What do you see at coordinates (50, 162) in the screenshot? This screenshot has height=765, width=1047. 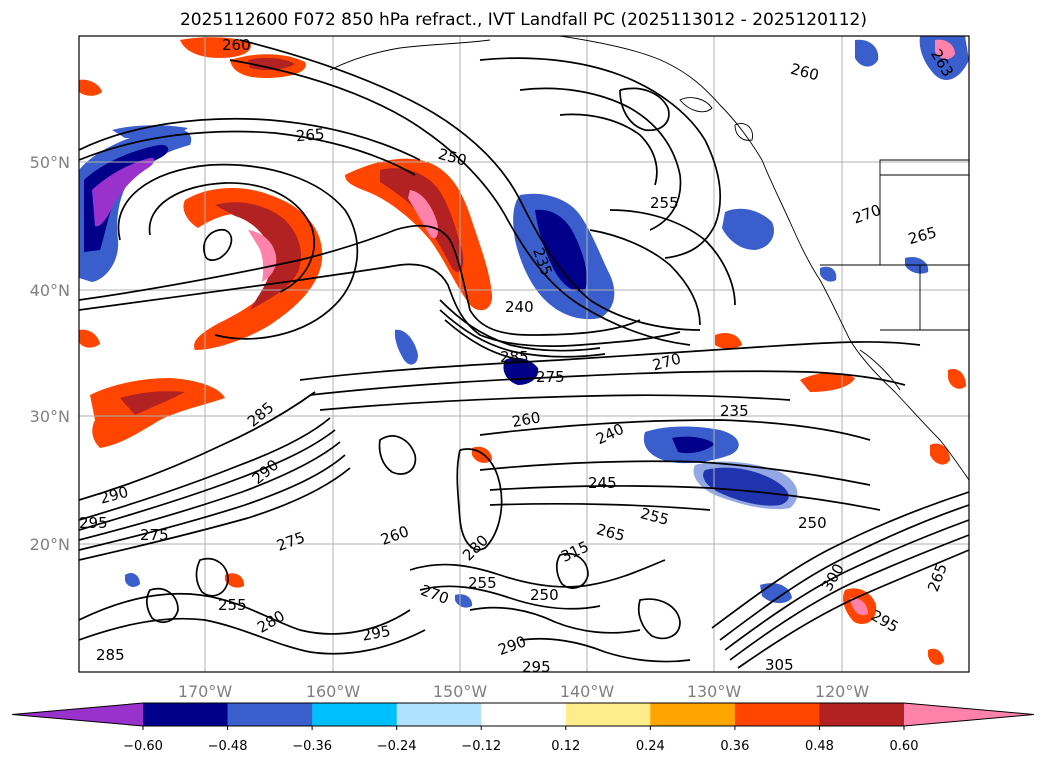 I see `lat-tick-label: 50°N` at bounding box center [50, 162].